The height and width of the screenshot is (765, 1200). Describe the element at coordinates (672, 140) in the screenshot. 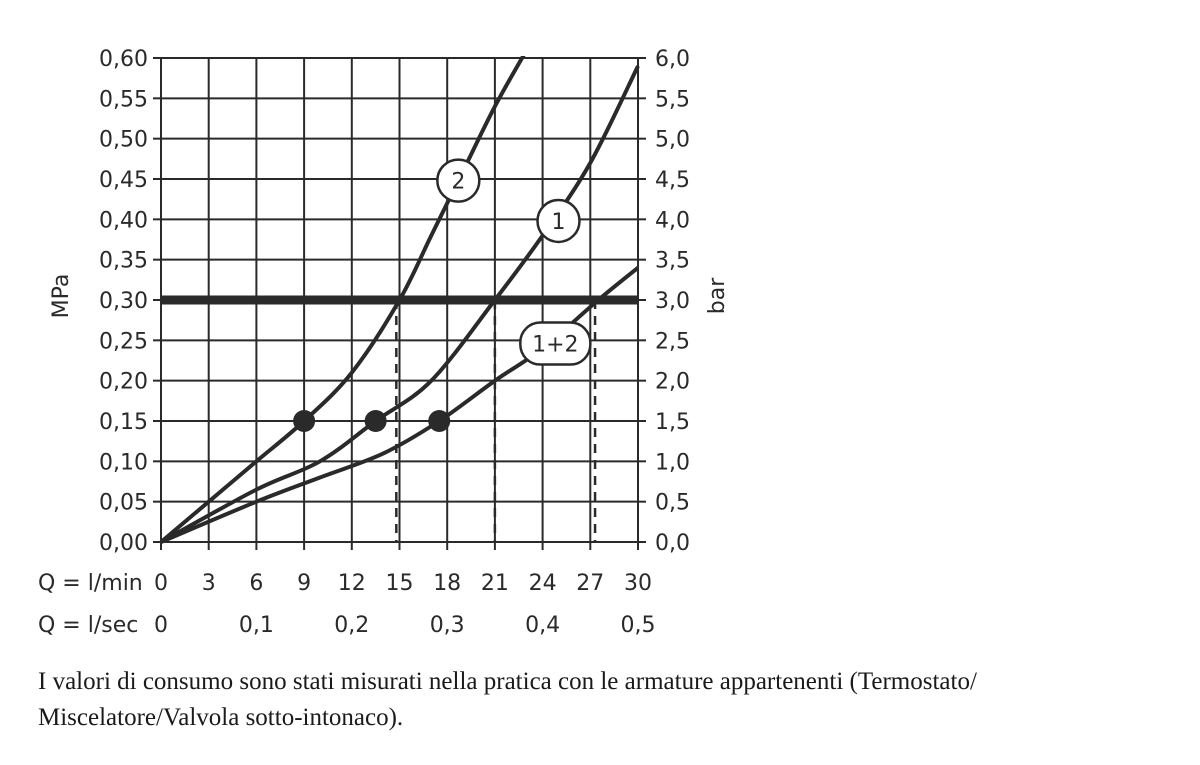

I see `y-right-tick-label: 5,0` at that location.